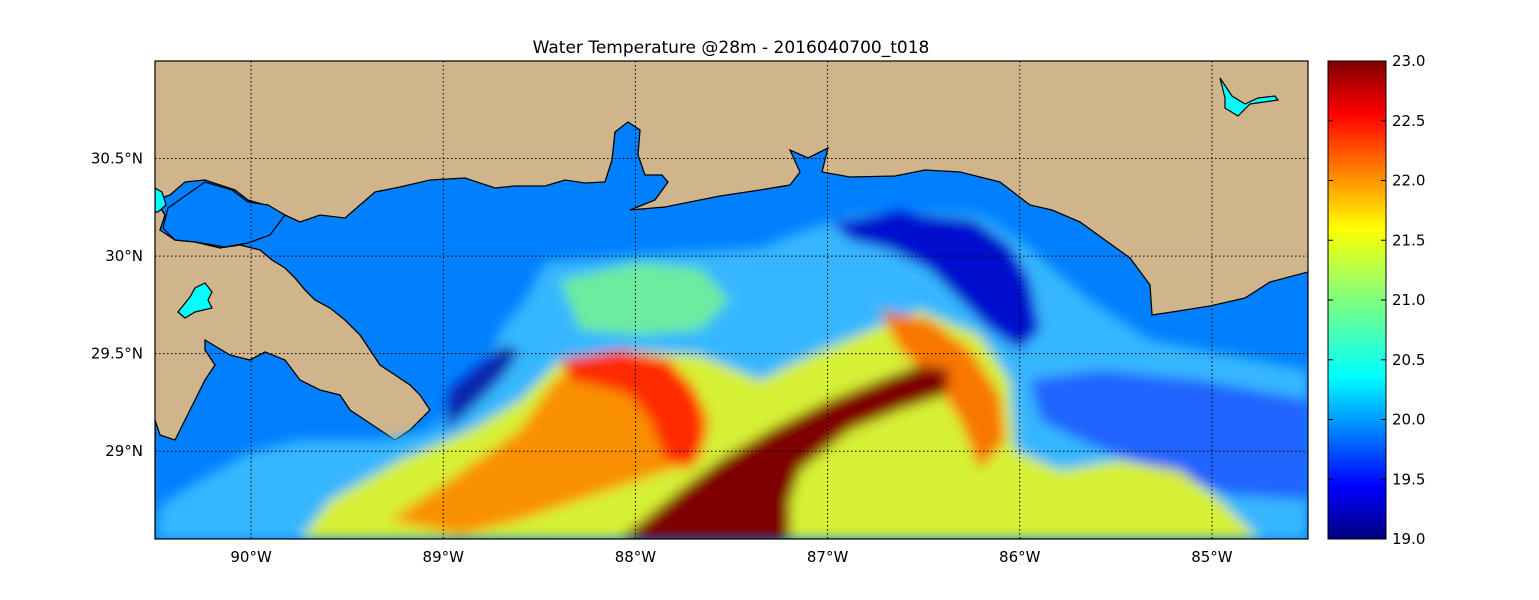 This screenshot has height=600, width=1539. I want to click on lon-tick-label: 89°W, so click(444, 557).